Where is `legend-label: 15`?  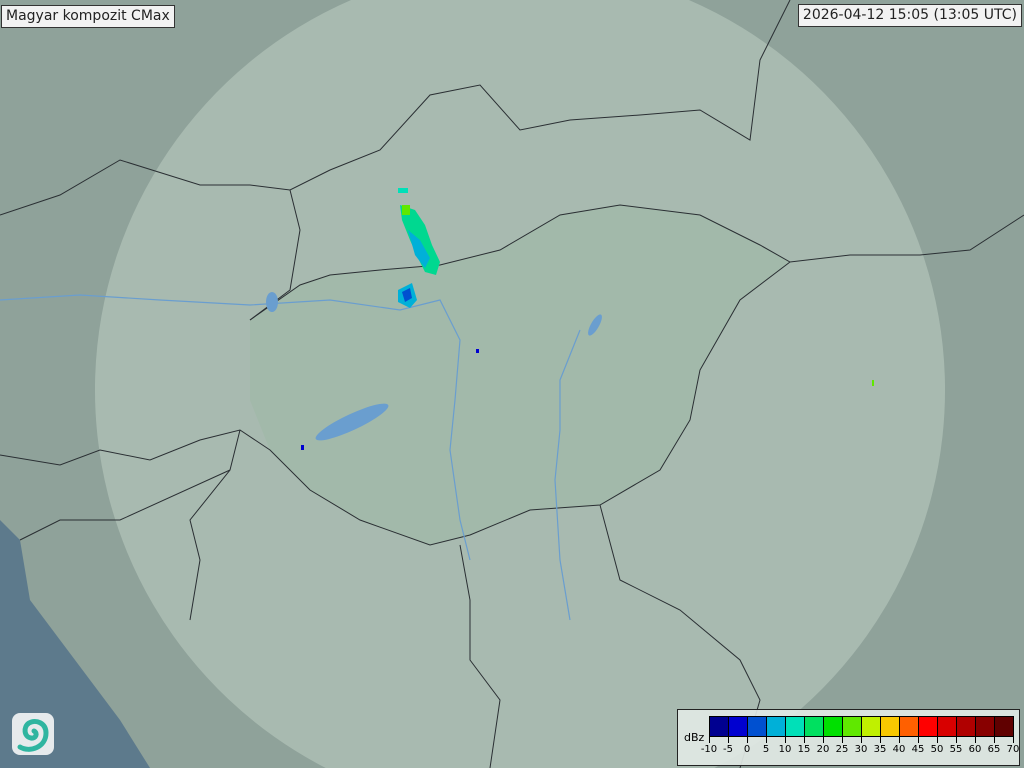
legend-label: 15 is located at coordinates (804, 749).